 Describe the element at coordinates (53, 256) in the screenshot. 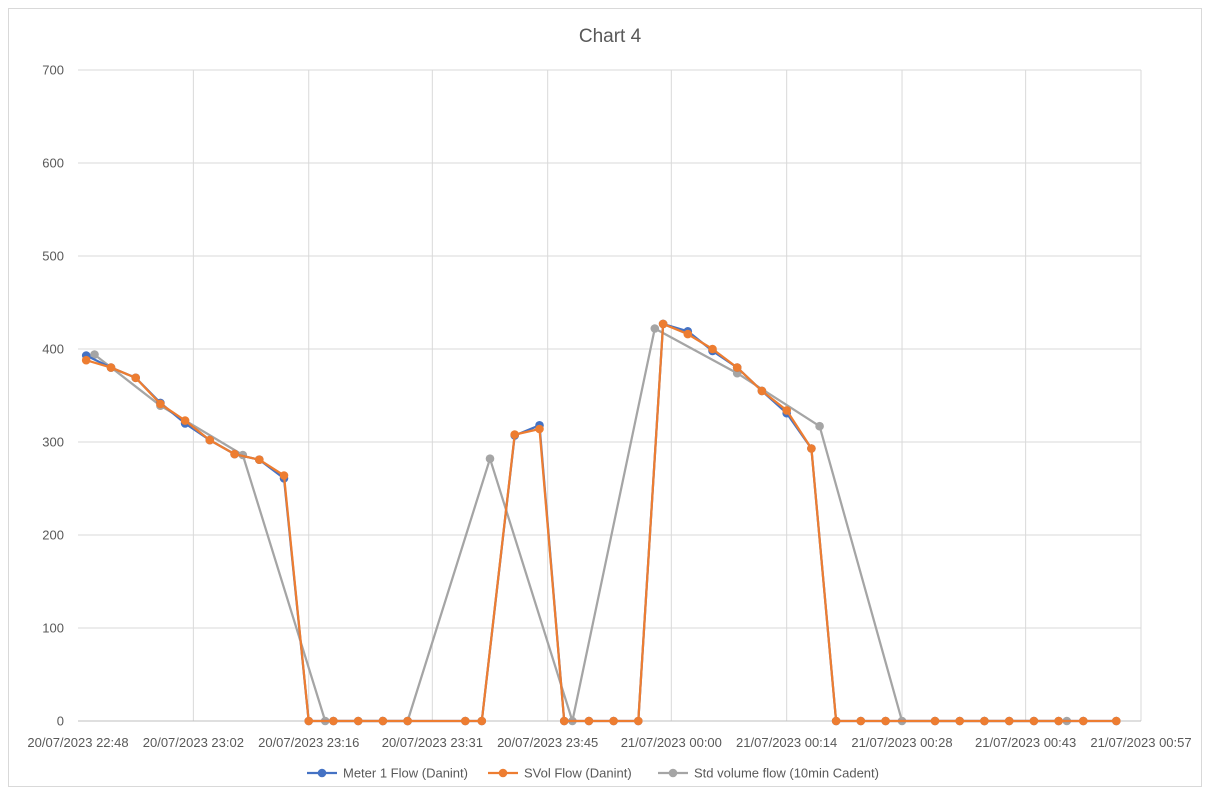

I see `y-tick-label: 500` at that location.